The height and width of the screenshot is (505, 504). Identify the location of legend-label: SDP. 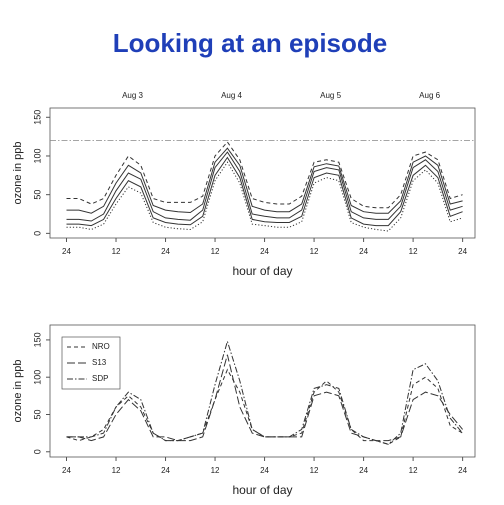
(100, 378).